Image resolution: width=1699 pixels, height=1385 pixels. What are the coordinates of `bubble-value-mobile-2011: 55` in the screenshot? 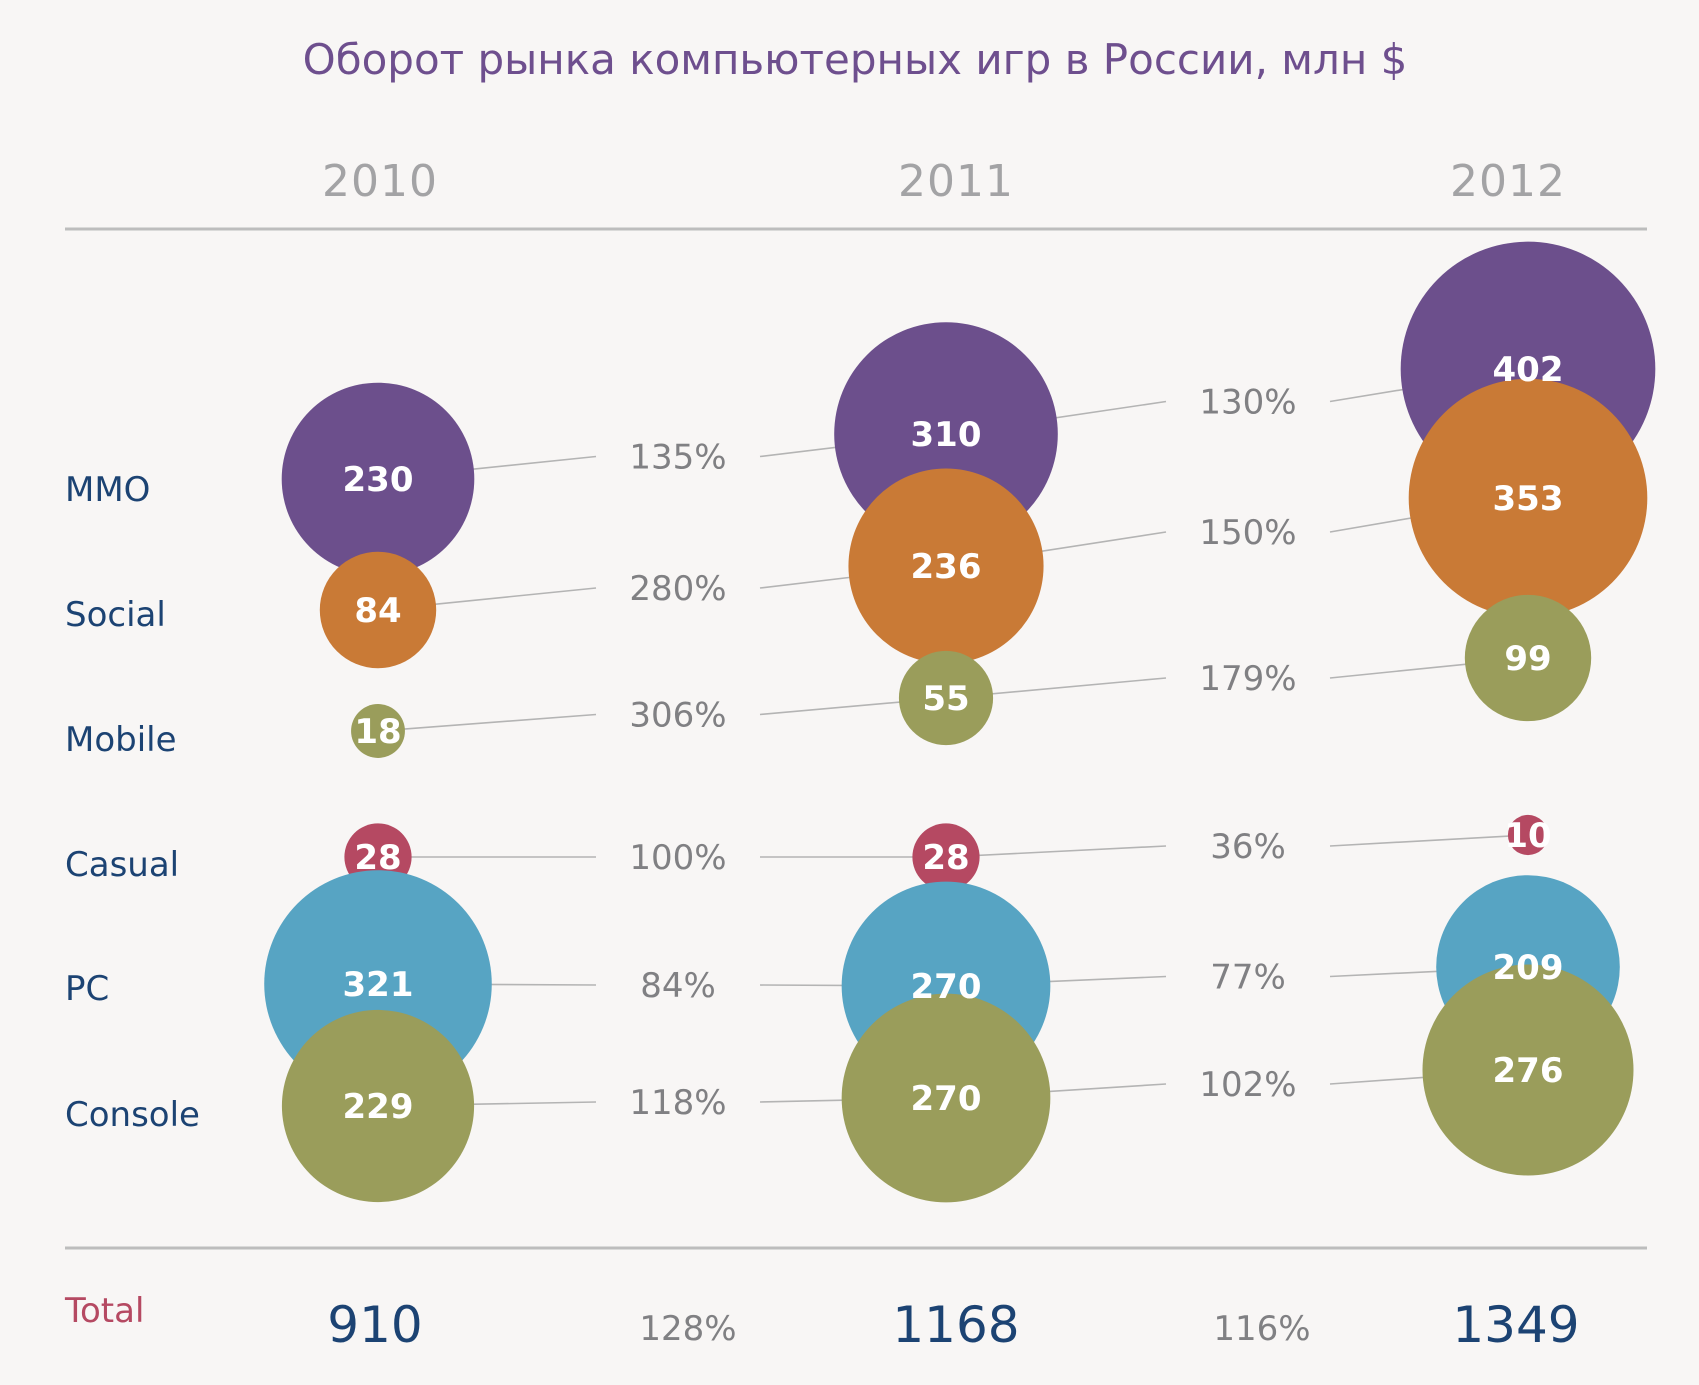 It's located at (945, 699).